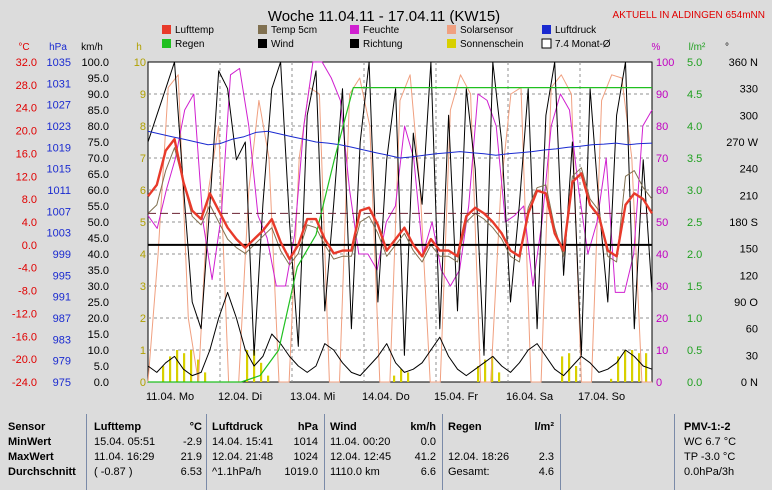  Describe the element at coordinates (59, 234) in the screenshot. I see `pressure-tick-label: 1003` at that location.